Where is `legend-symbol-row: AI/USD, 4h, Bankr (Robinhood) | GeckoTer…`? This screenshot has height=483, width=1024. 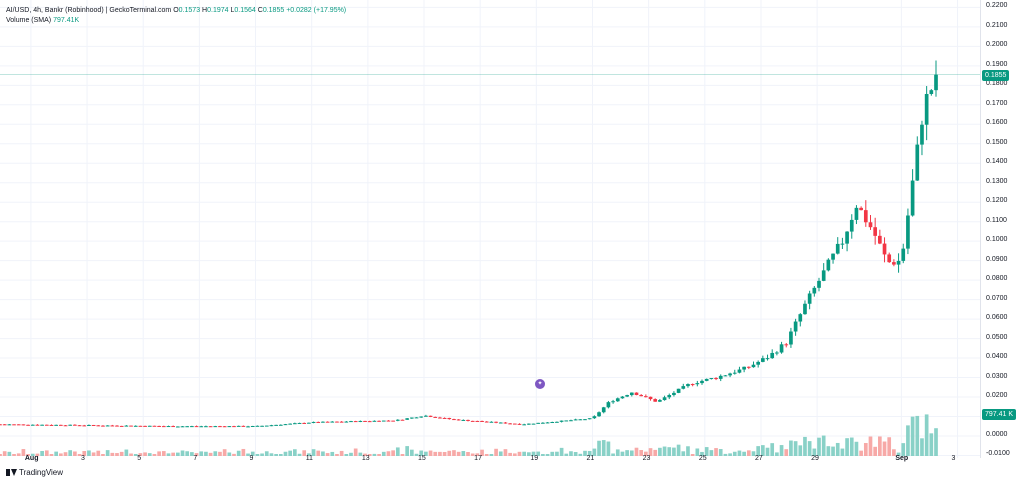
legend-symbol-row: AI/USD, 4h, Bankr (Robinhood) | GeckoTer… is located at coordinates (176, 11).